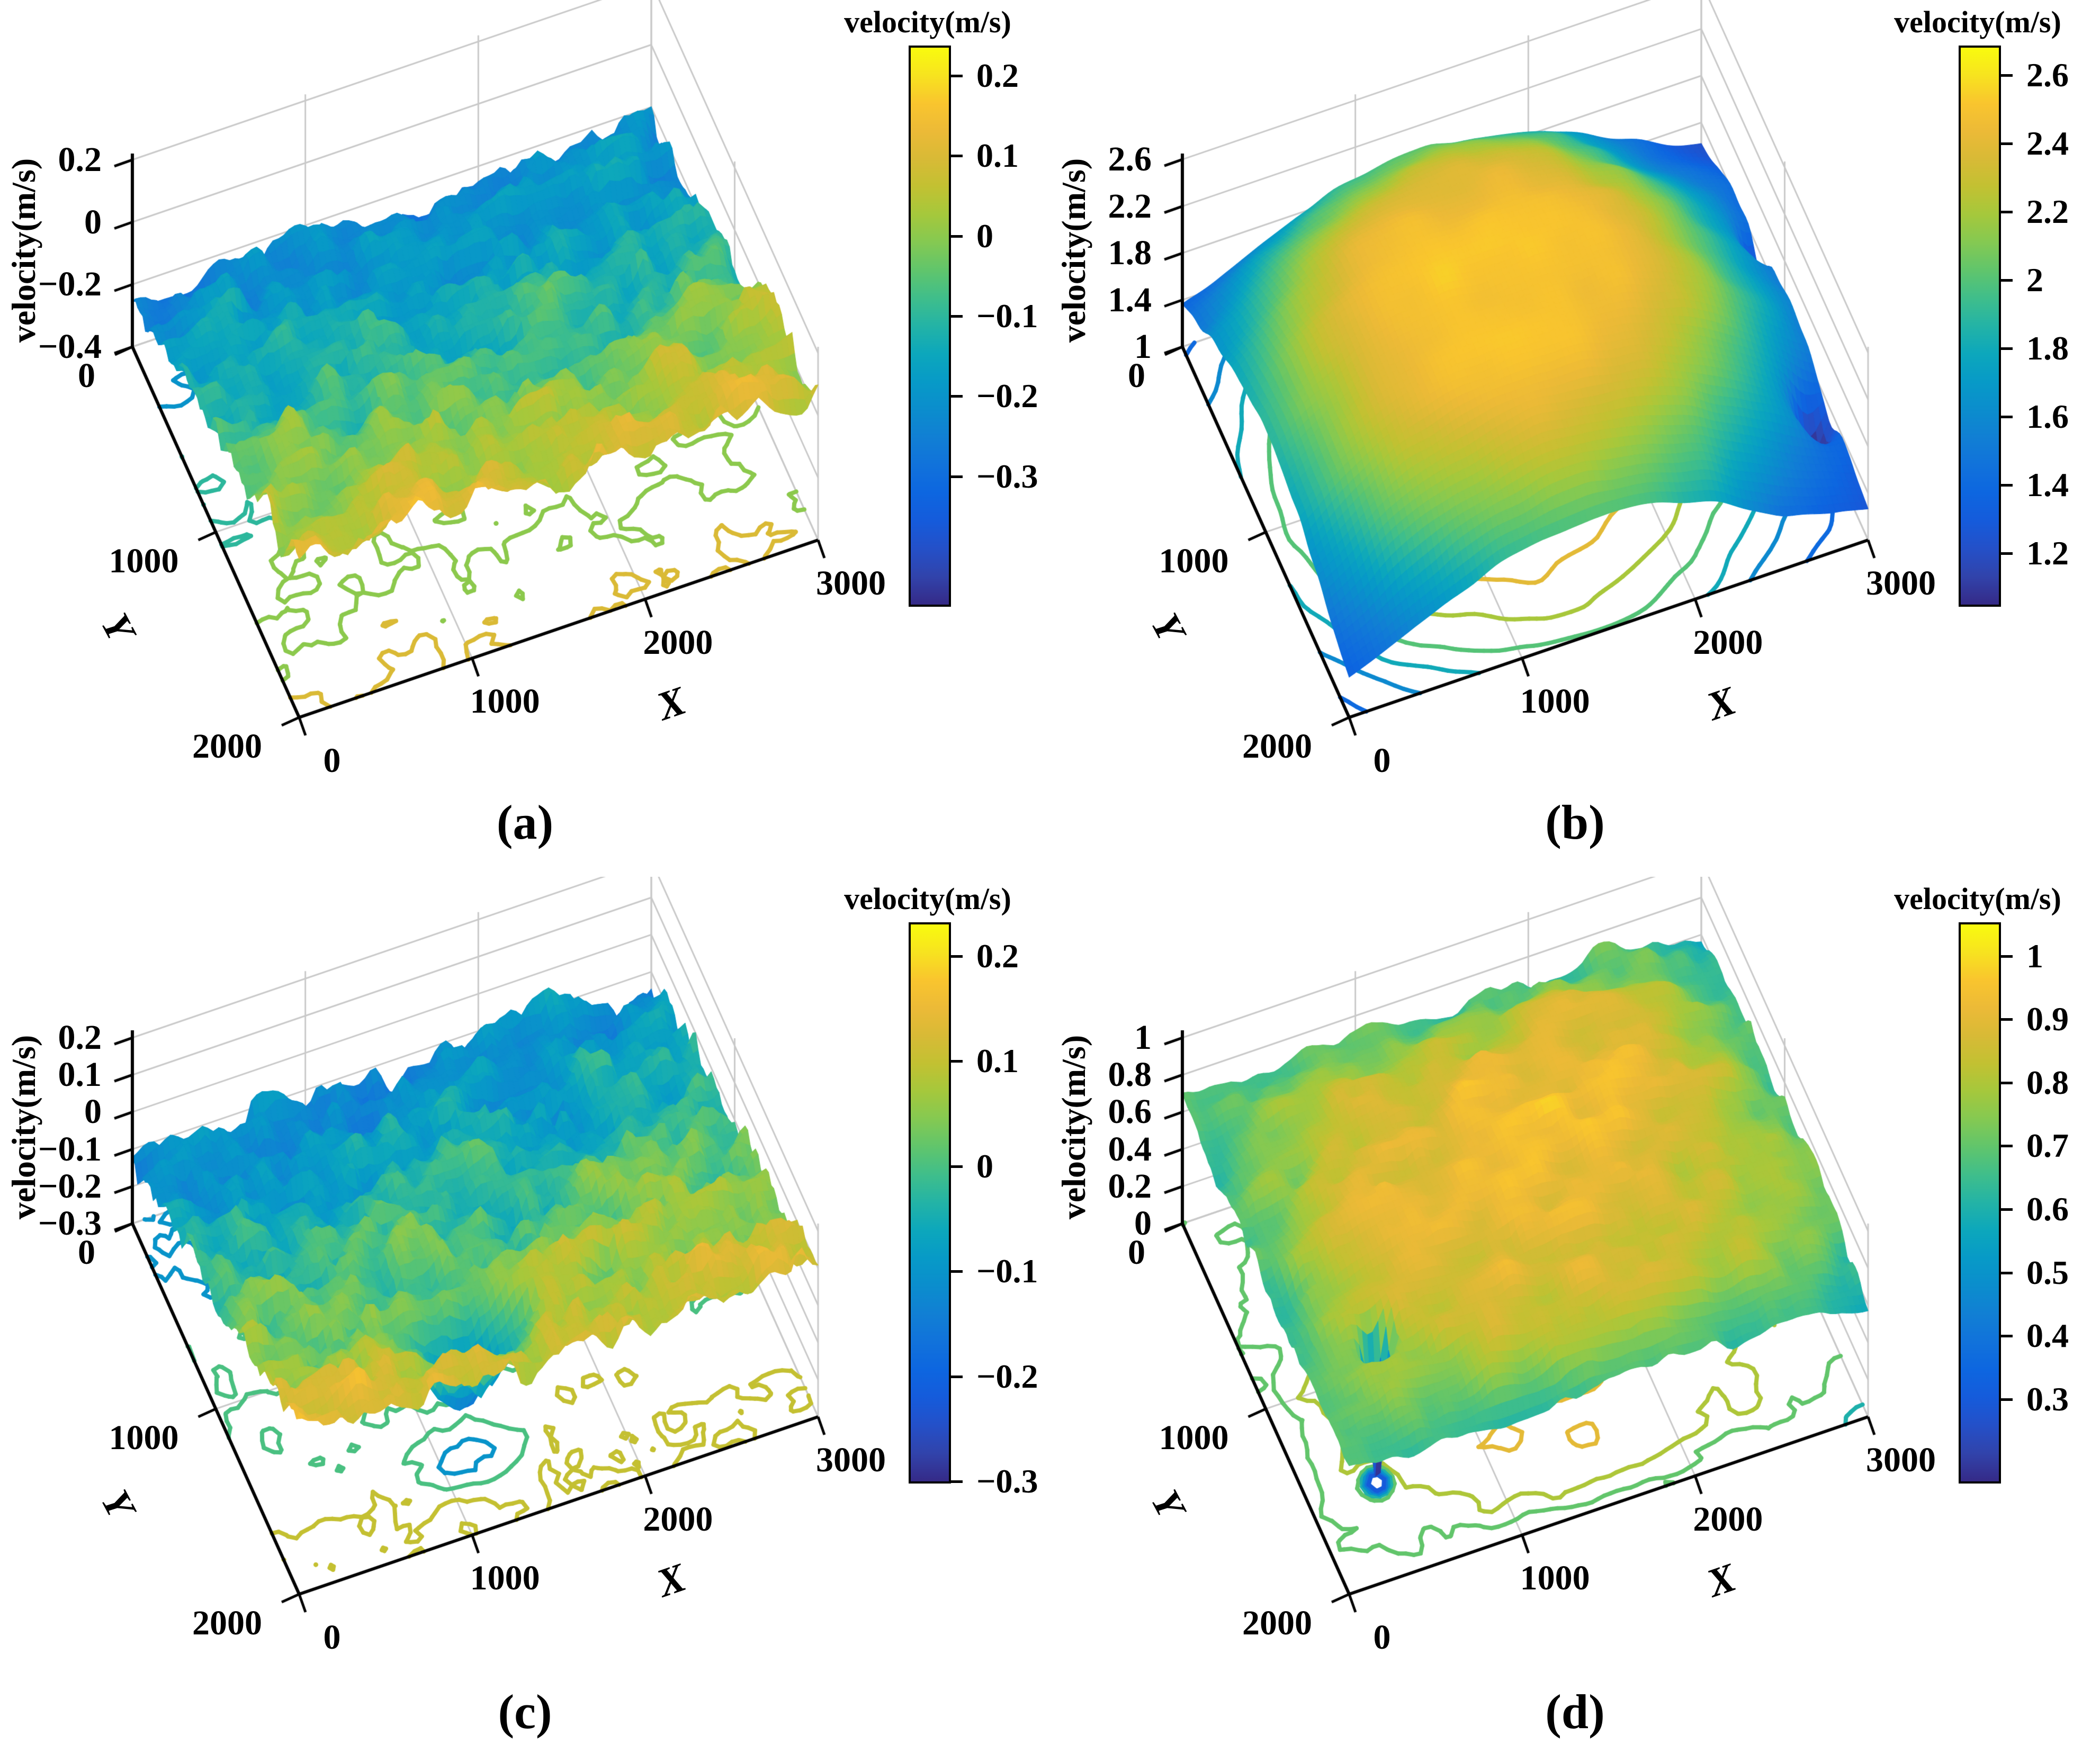  What do you see at coordinates (70, 346) in the screenshot?
I see `z-tick-label: −0.4` at bounding box center [70, 346].